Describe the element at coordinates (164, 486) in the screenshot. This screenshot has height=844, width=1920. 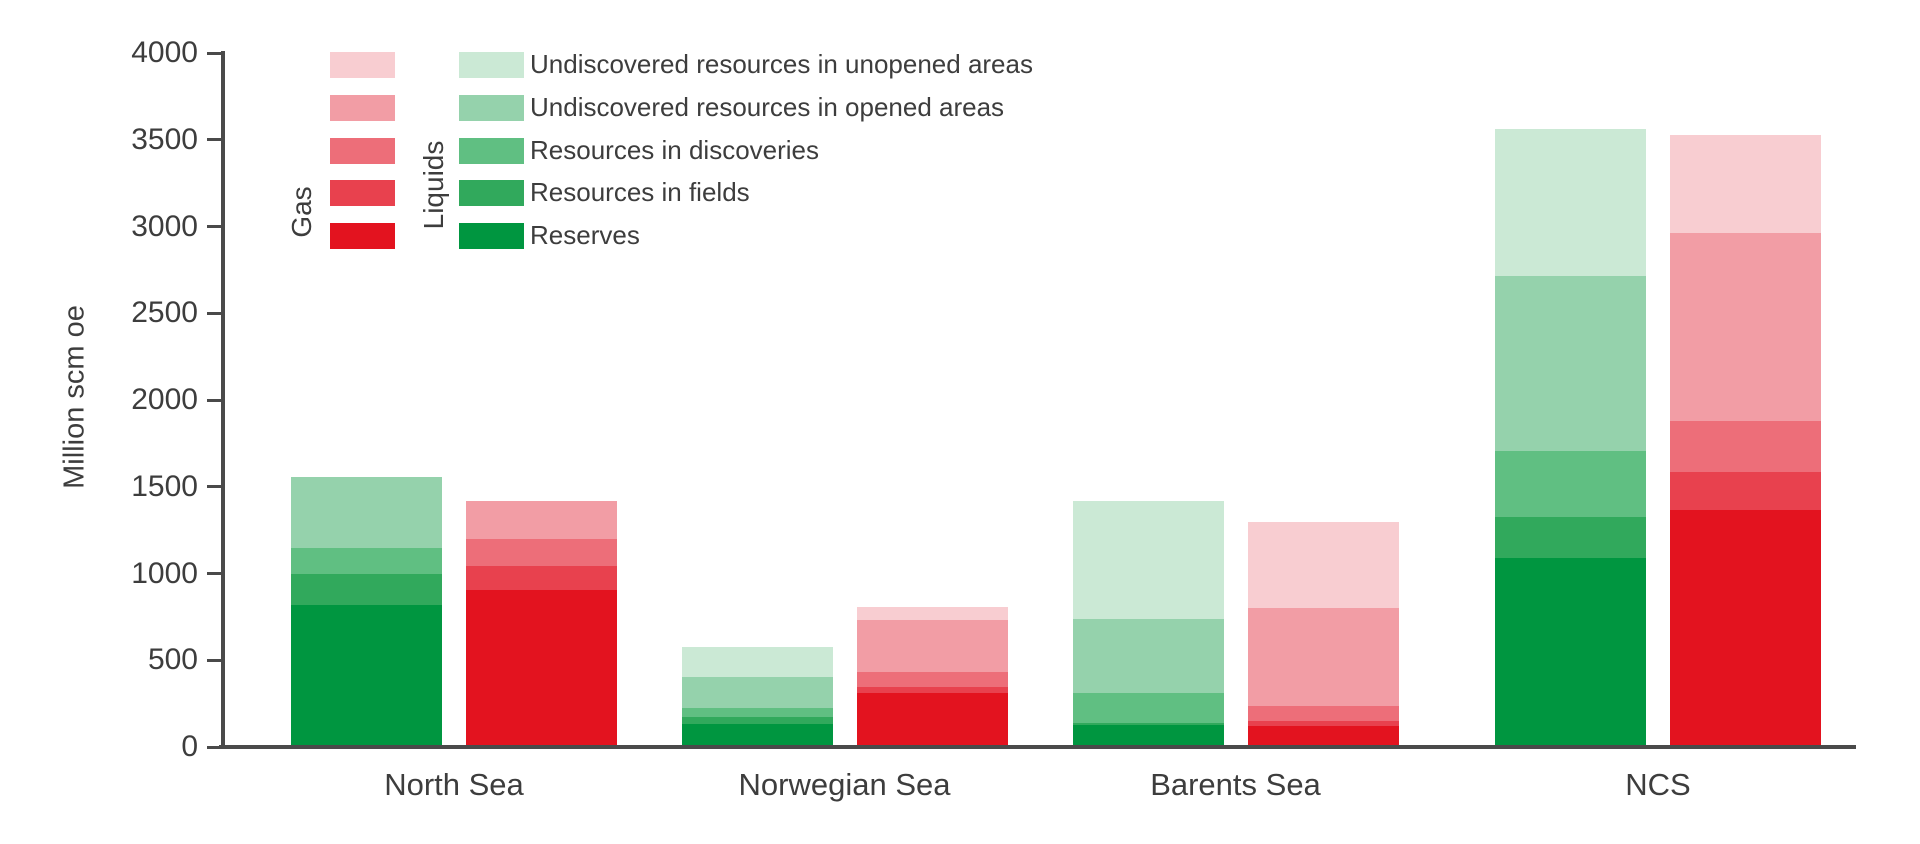
I see `y-tick-label: 1500` at that location.